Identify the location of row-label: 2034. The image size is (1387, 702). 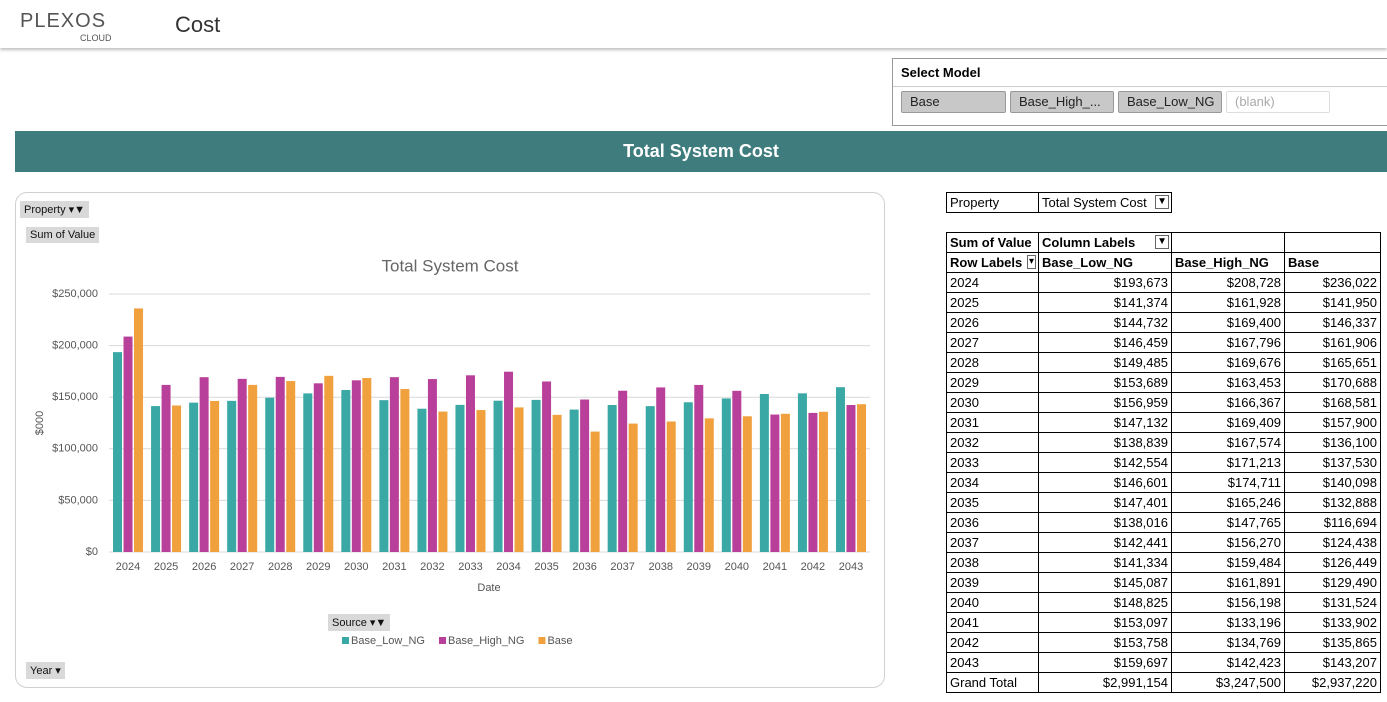
(992, 482).